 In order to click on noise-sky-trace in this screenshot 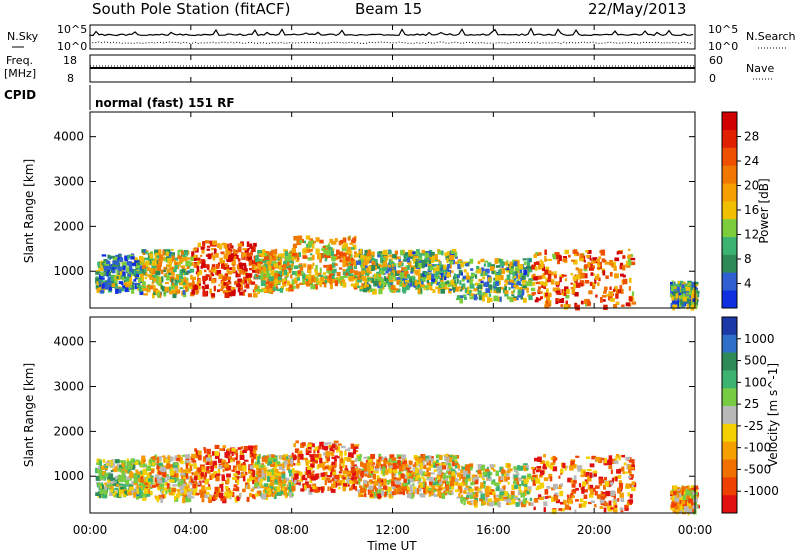, I will do `click(391, 32)`.